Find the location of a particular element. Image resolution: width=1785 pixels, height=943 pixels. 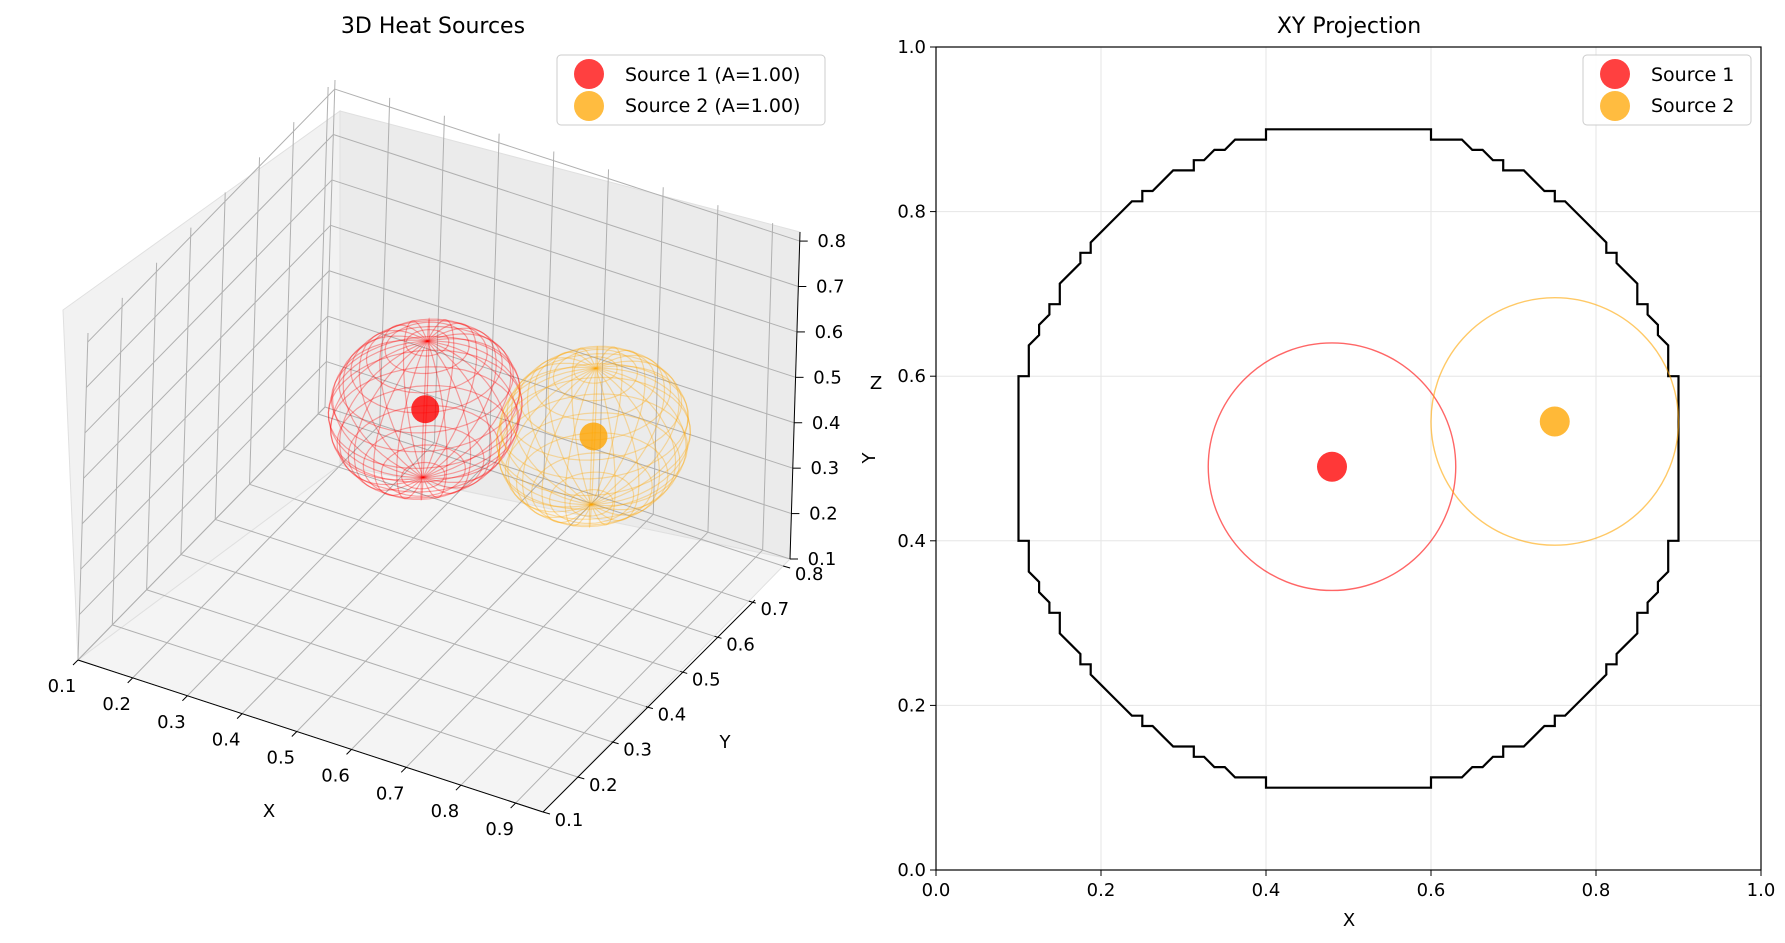

y-tick-label-3d: 0.8 is located at coordinates (809, 574).